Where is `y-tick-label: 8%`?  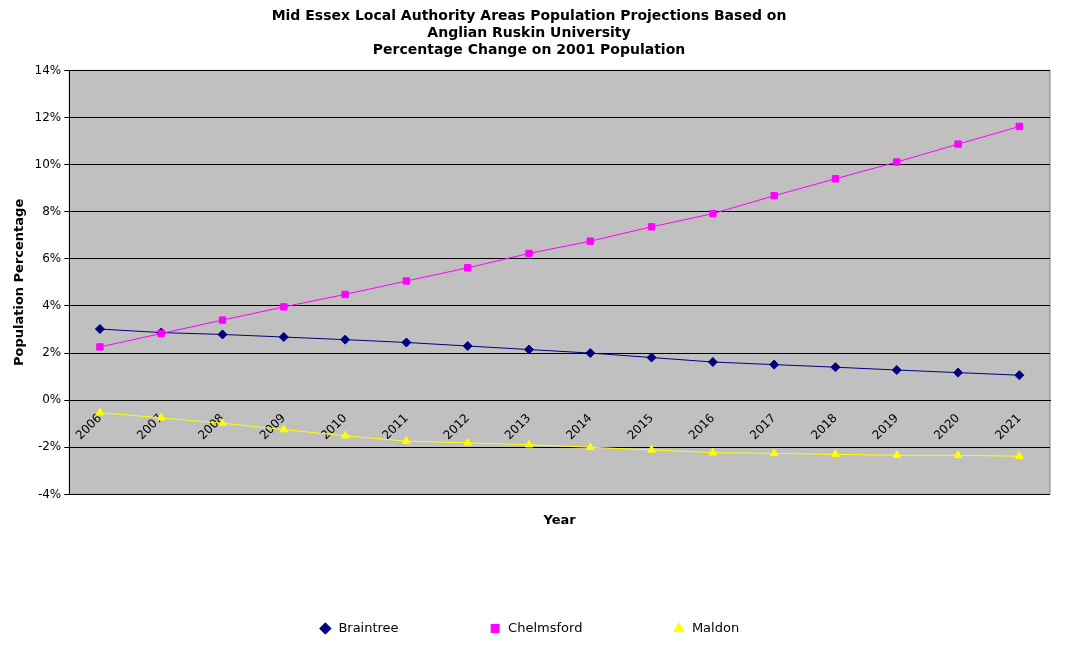 y-tick-label: 8% is located at coordinates (52, 210).